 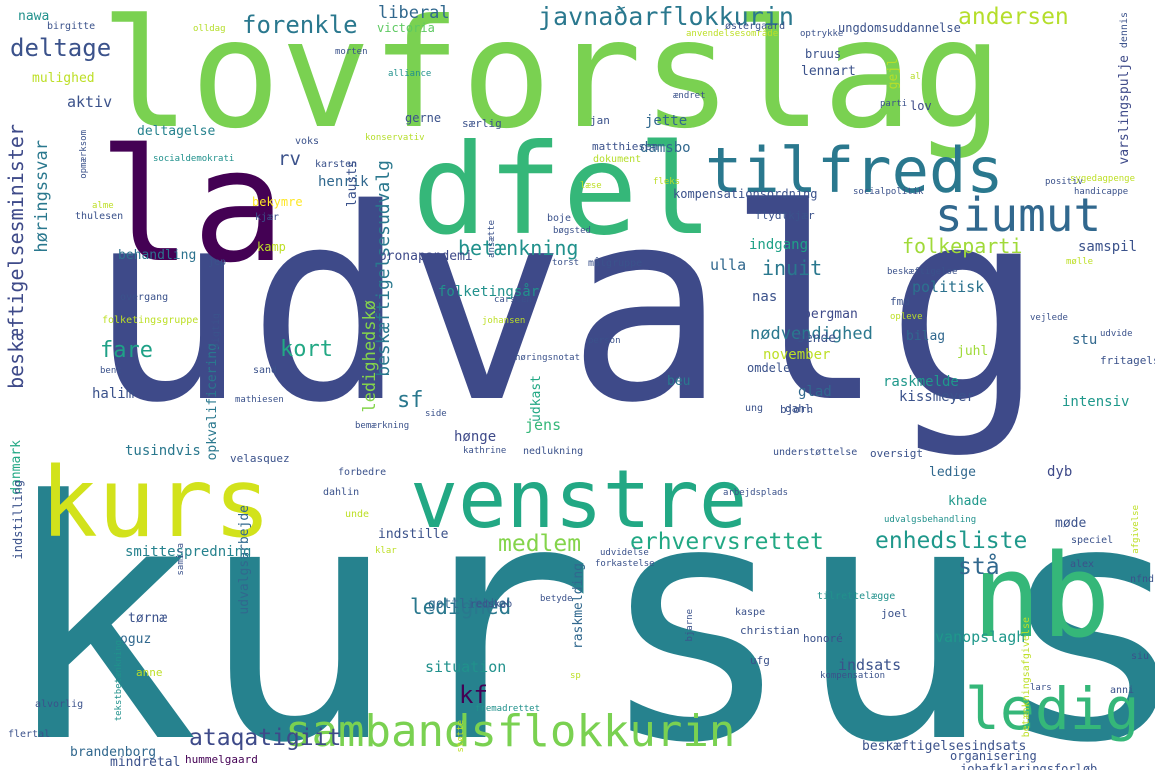 I want to click on word-alex: alex, so click(x=1082, y=564).